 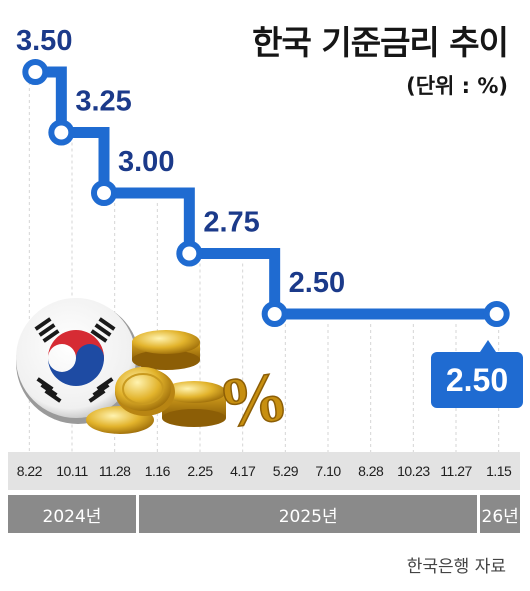 I want to click on unit-label: (단위 : %), so click(x=457, y=86).